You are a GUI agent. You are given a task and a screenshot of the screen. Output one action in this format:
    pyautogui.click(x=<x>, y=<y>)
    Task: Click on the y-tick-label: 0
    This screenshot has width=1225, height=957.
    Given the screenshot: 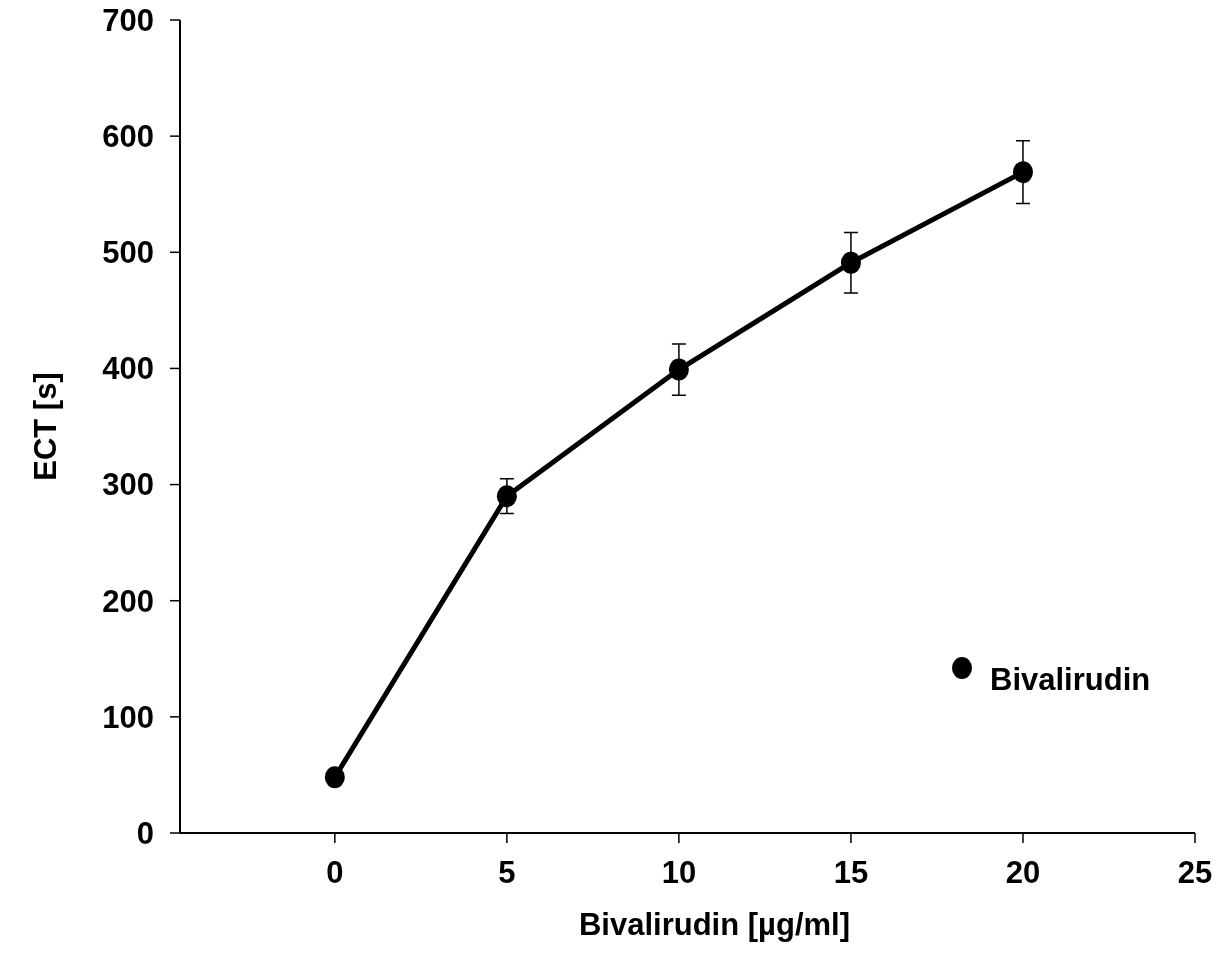 What is the action you would take?
    pyautogui.click(x=145, y=833)
    